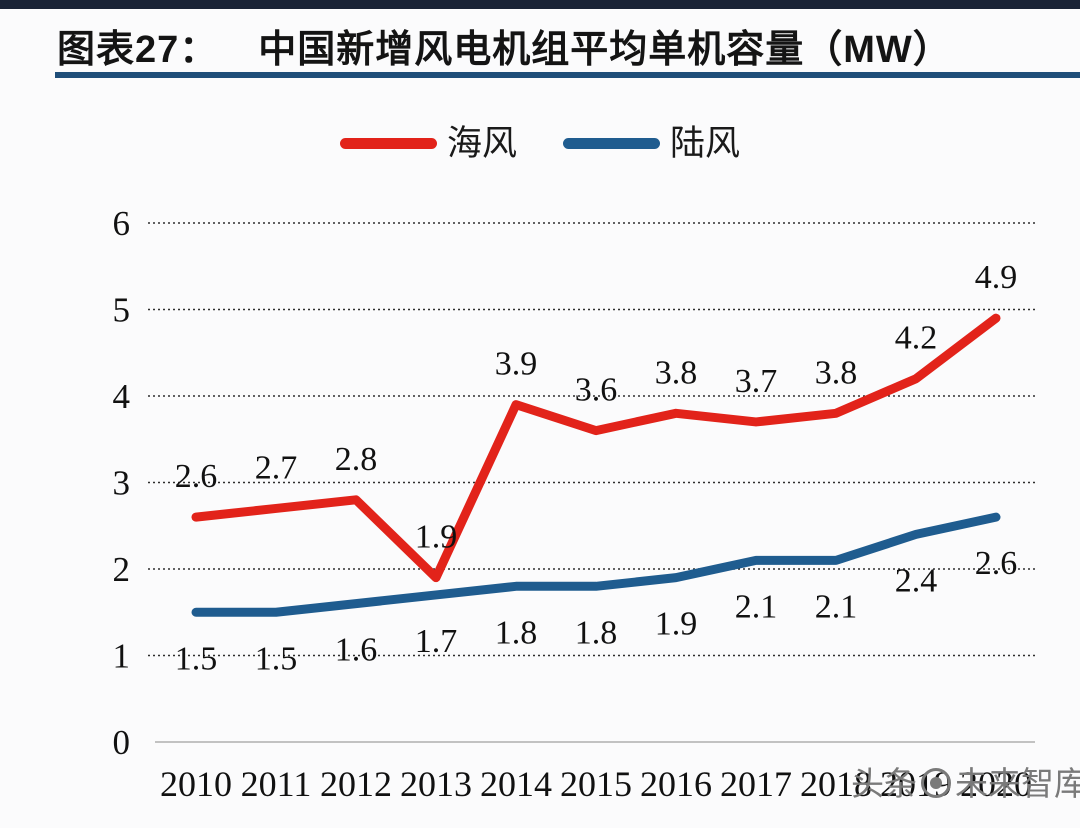  I want to click on data-label-陆风-2017: 2.1, so click(756, 606).